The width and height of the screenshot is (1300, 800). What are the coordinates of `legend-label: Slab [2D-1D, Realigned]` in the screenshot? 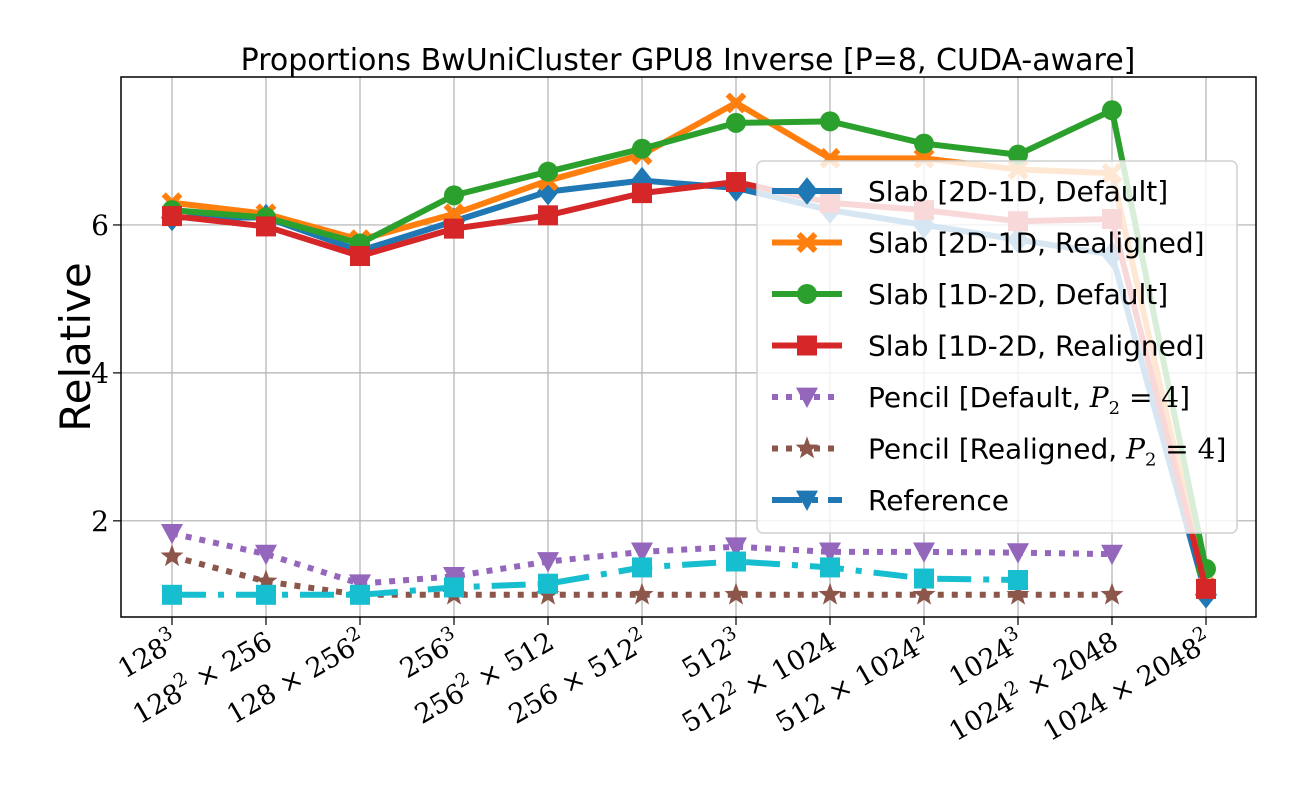 It's located at (1036, 243).